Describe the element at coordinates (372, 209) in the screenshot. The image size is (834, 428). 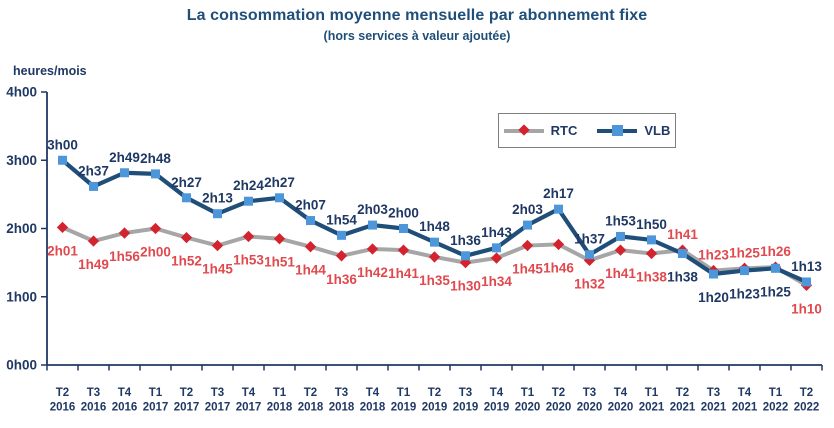
I see `vlb-value-label: 2h03` at that location.